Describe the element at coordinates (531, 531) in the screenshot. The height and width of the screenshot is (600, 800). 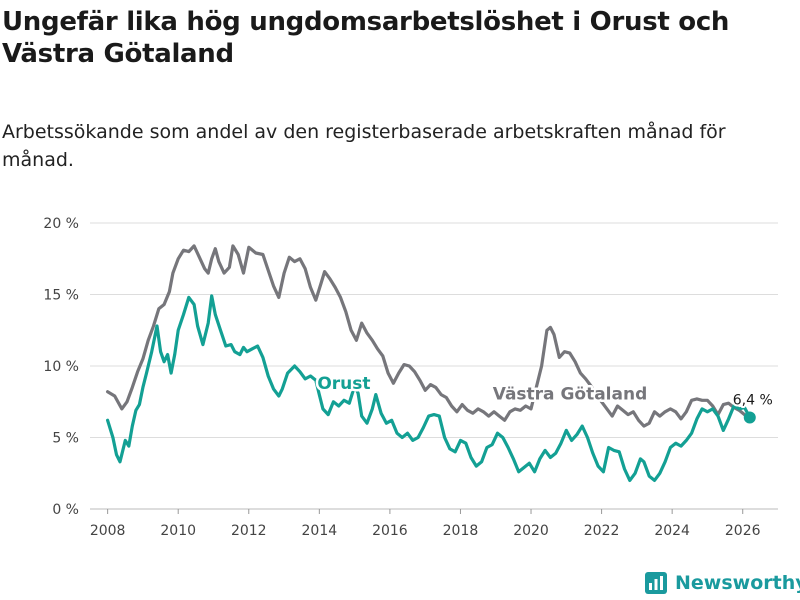
I see `x-tick-label: 2020` at that location.